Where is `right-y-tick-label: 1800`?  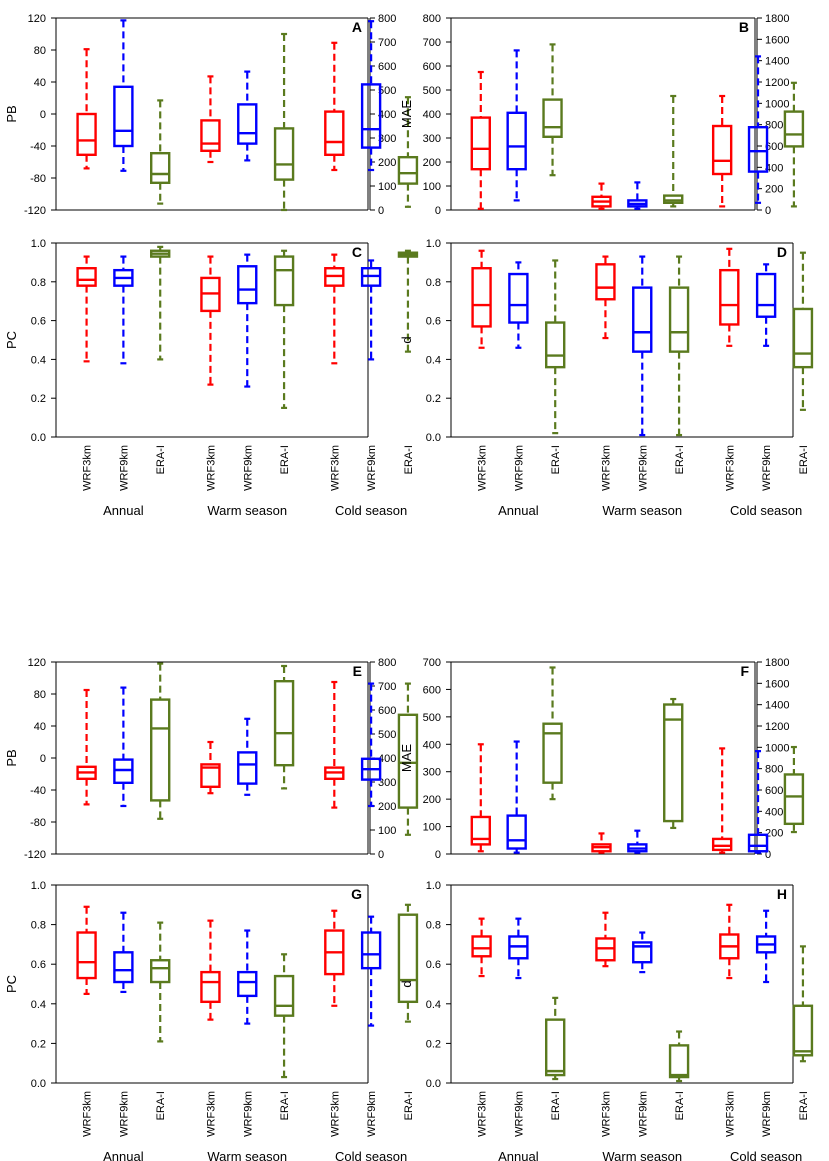 right-y-tick-label: 1800 is located at coordinates (777, 19).